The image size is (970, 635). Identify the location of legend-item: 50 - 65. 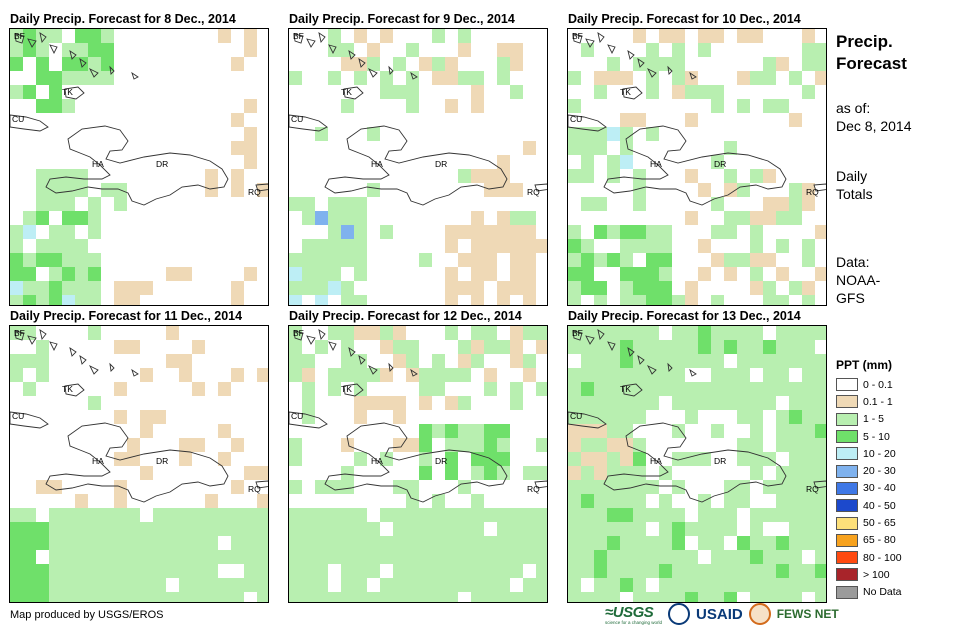
(869, 522).